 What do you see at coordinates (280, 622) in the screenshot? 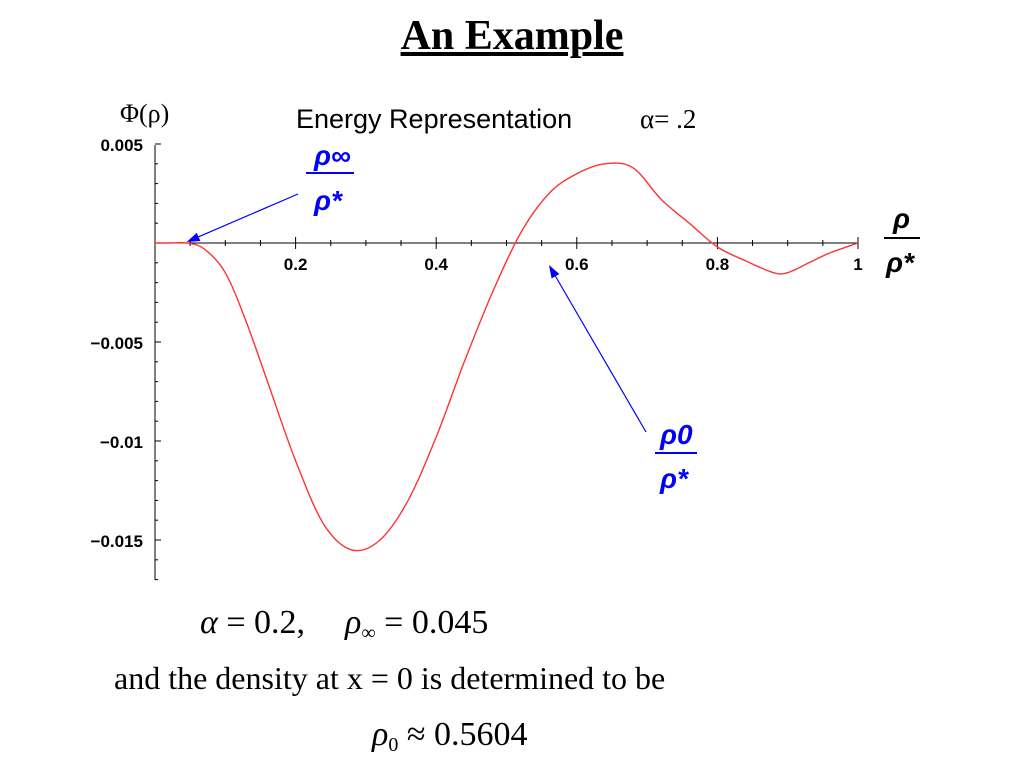
I see `alpha-value: 0.2,` at bounding box center [280, 622].